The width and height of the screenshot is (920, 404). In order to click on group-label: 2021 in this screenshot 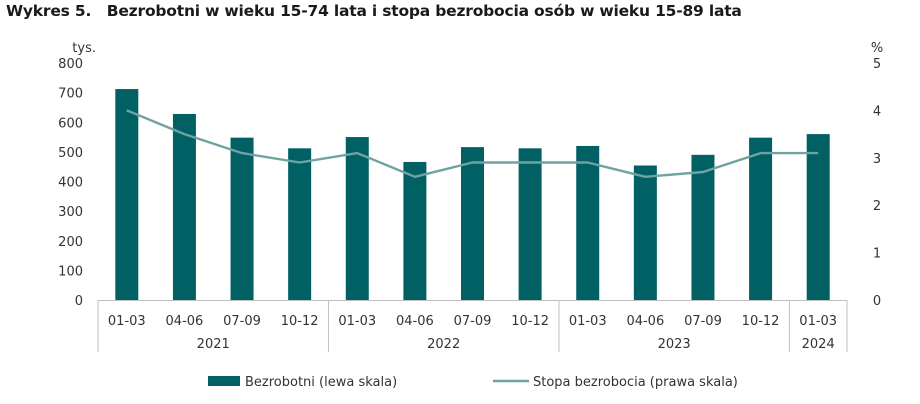, I will do `click(213, 344)`.